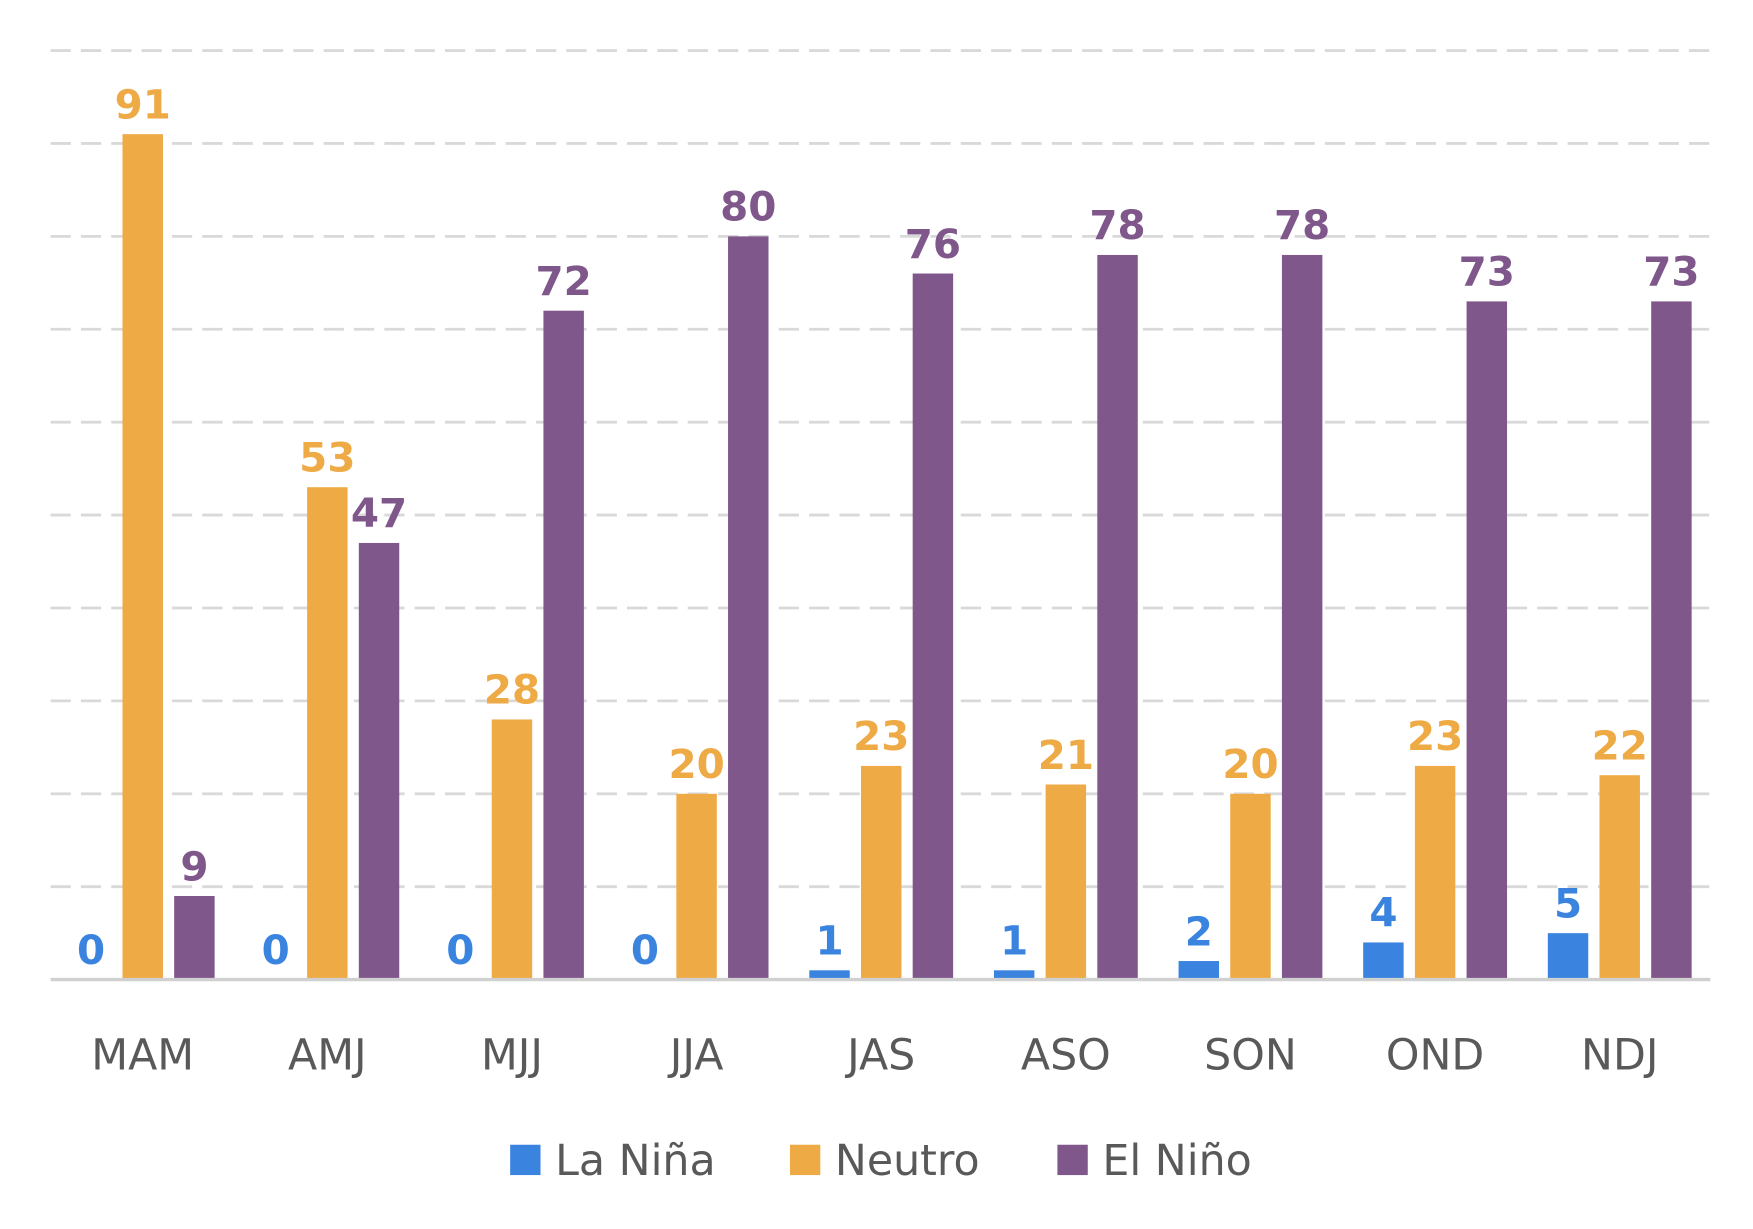  What do you see at coordinates (695, 1055) in the screenshot?
I see `x-tick-jja: JJA` at bounding box center [695, 1055].